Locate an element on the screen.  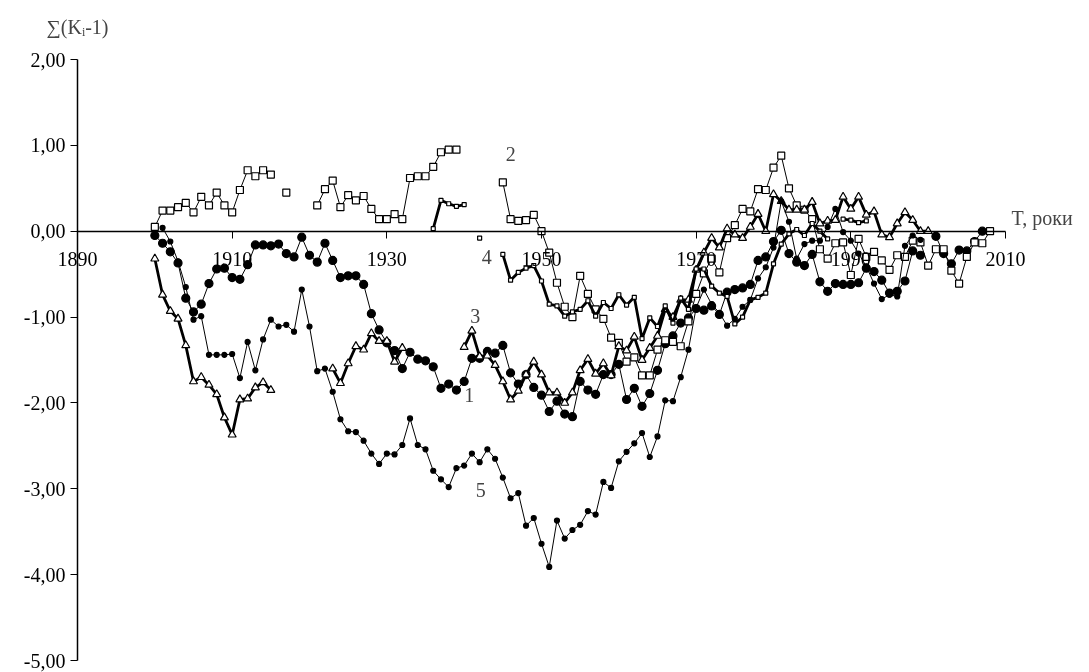
y-tick-label: -1,00 is located at coordinates (44, 317).